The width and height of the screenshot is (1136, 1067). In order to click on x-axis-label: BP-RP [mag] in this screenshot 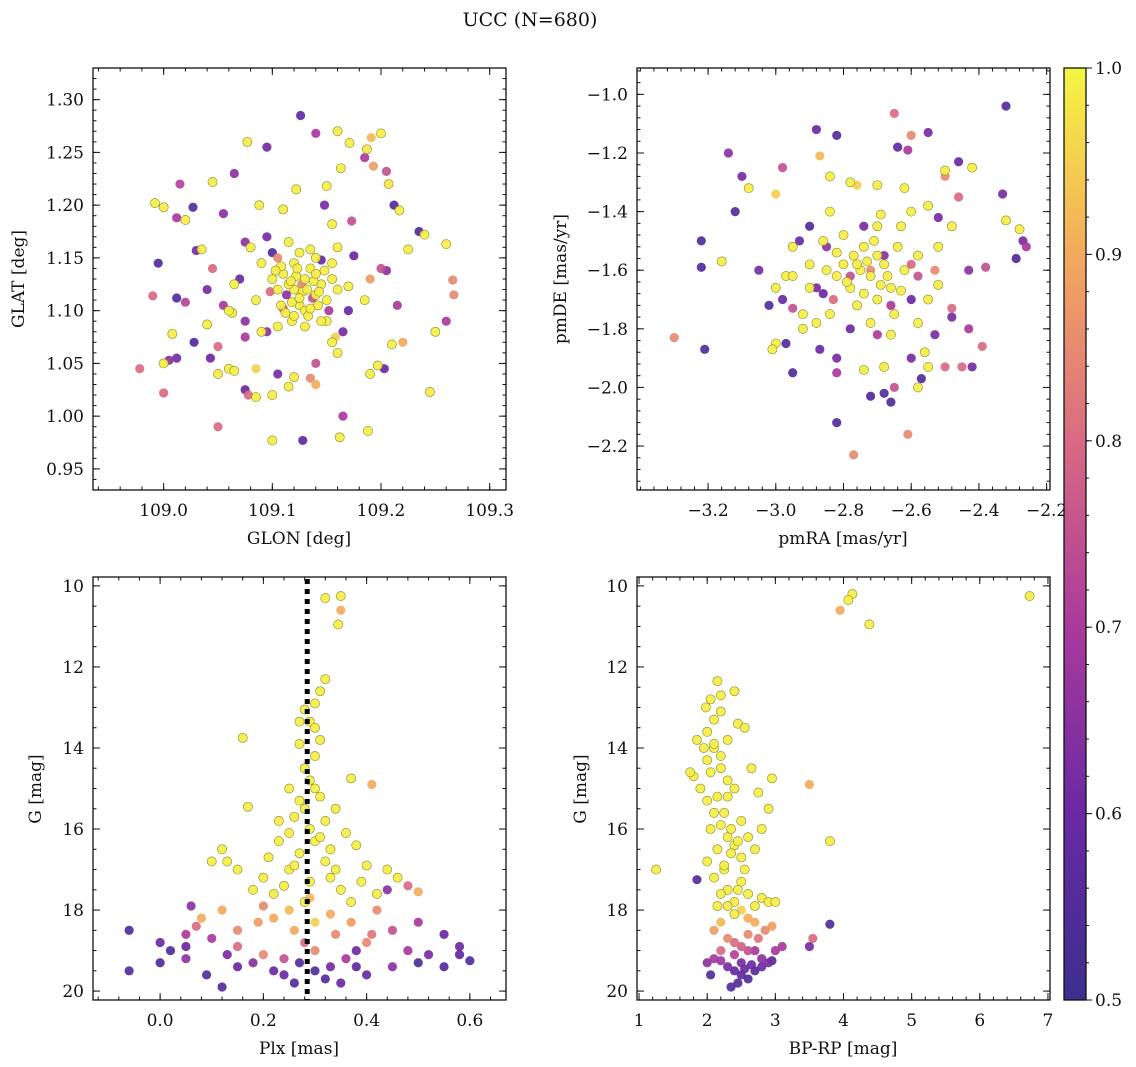, I will do `click(843, 1049)`.